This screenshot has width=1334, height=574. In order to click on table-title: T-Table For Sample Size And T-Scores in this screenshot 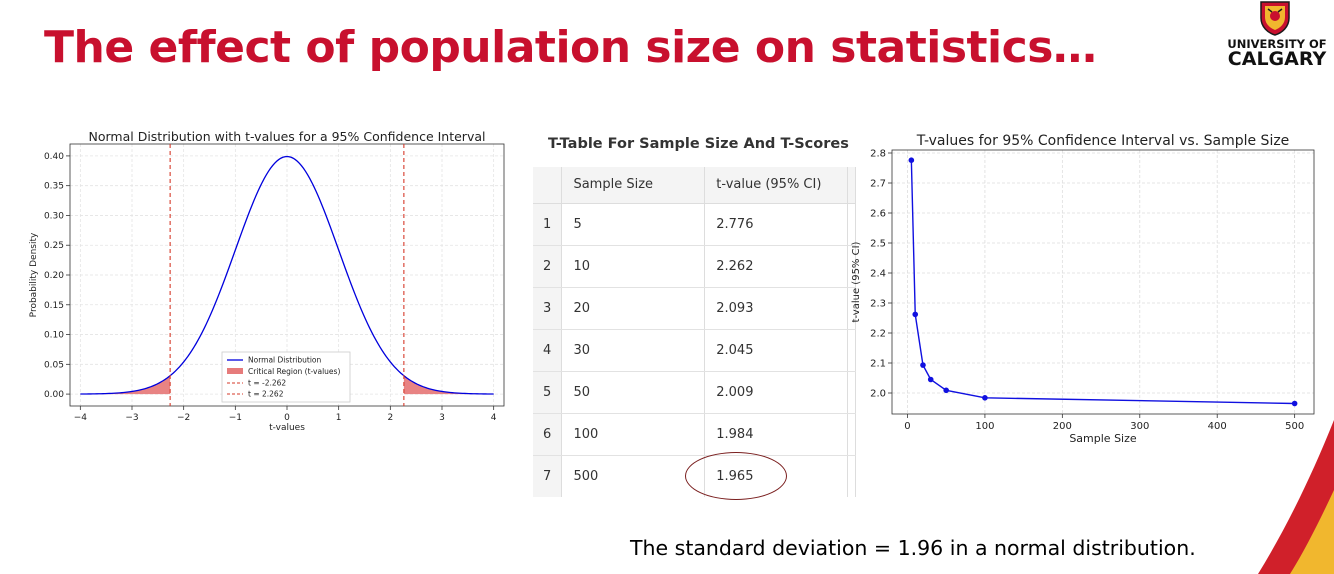, I will do `click(698, 144)`.